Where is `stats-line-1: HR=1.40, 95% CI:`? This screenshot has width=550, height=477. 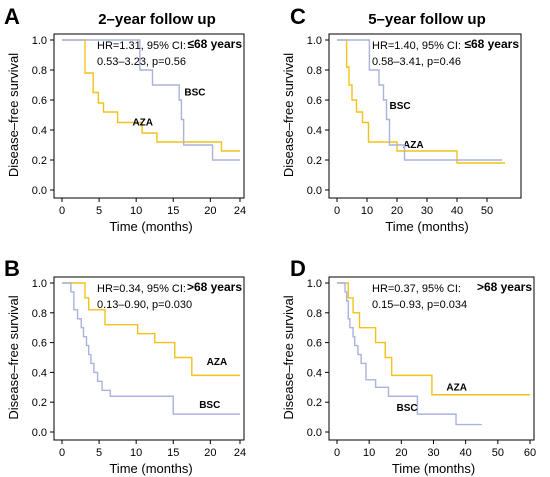 stats-line-1: HR=1.40, 95% CI: is located at coordinates (416, 46).